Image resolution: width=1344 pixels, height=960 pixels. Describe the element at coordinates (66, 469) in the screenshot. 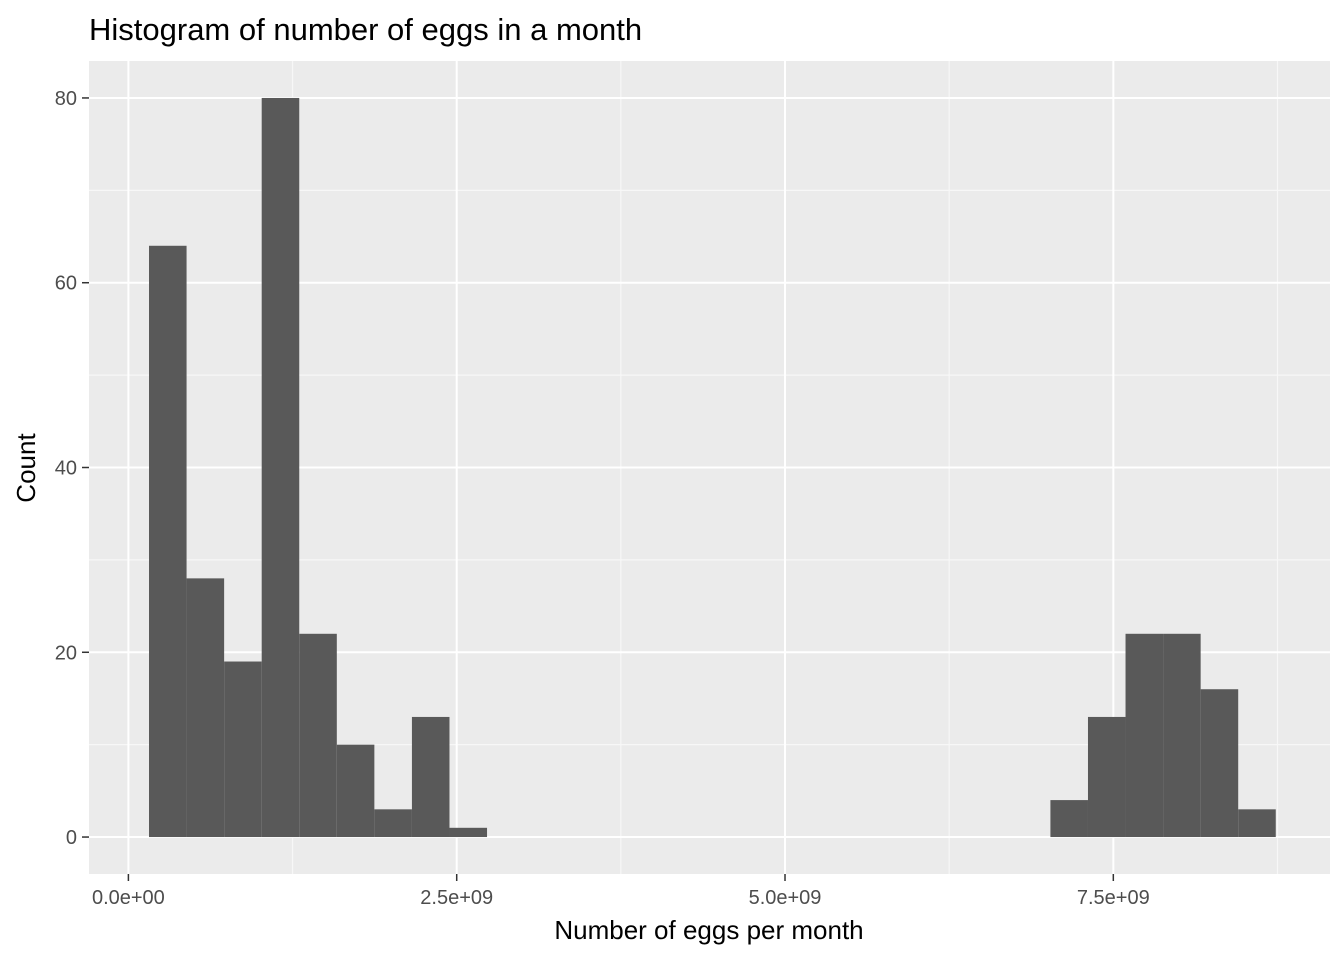

I see `y-tick-label: 40` at that location.